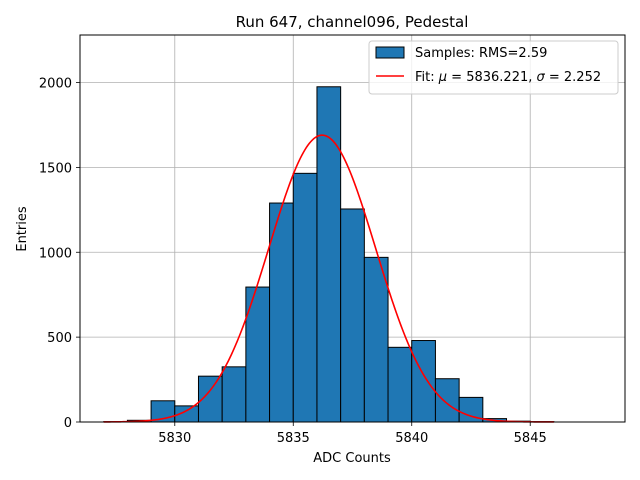 Image resolution: width=640 pixels, height=480 pixels. Describe the element at coordinates (55, 84) in the screenshot. I see `y-tick-label: 2000` at that location.